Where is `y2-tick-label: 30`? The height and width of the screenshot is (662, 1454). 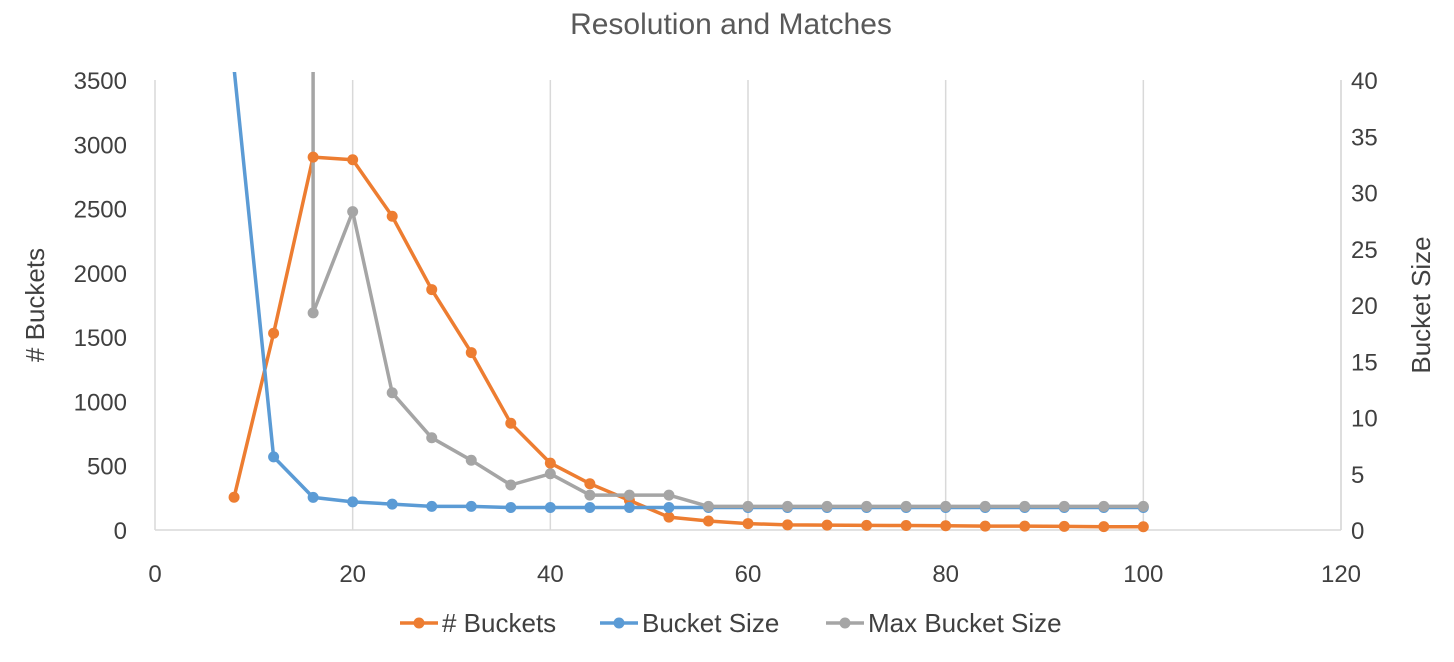 y2-tick-label: 30 is located at coordinates (1364, 194).